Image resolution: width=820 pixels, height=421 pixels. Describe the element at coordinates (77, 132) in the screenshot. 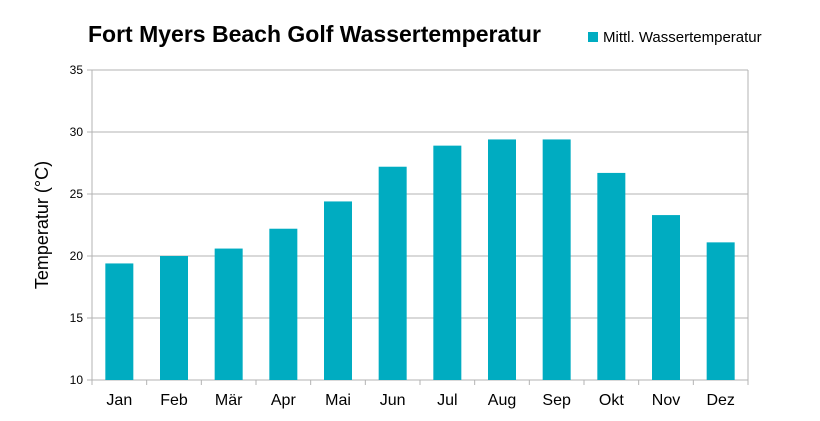

I see `y-tick-label: 30` at that location.